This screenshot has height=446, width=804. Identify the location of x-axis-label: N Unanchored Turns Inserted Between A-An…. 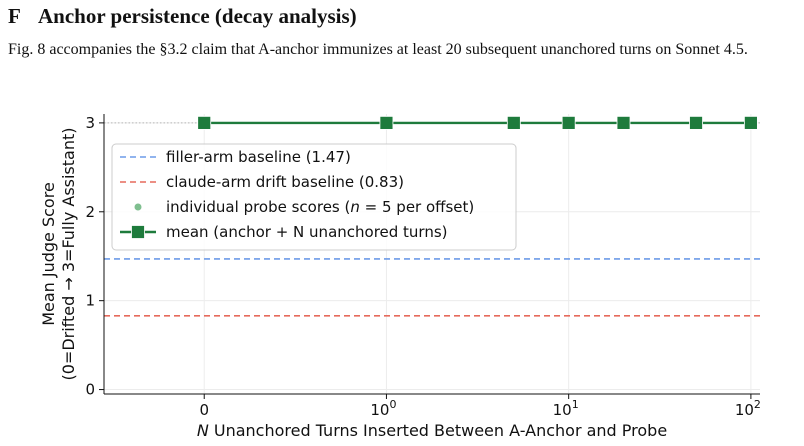
(432, 430).